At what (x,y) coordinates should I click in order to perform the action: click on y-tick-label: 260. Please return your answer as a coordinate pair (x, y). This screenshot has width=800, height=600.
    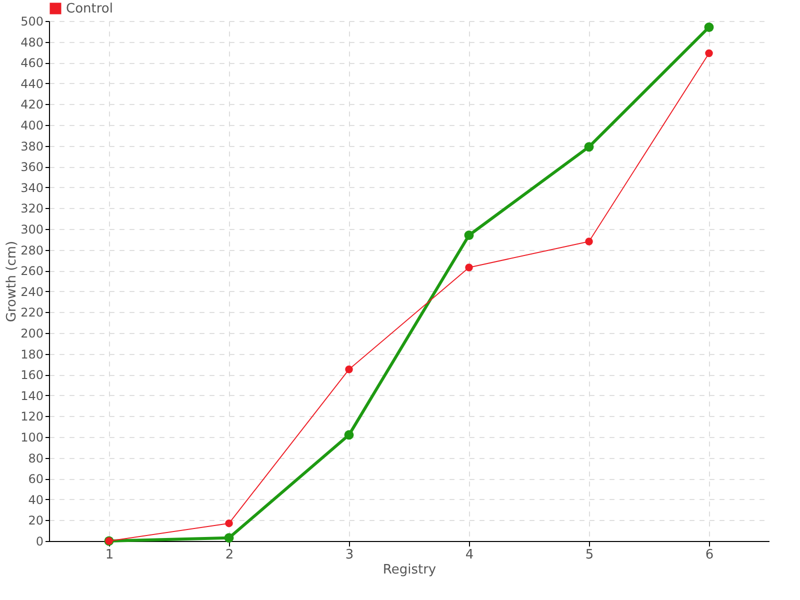
    Looking at the image, I should click on (32, 271).